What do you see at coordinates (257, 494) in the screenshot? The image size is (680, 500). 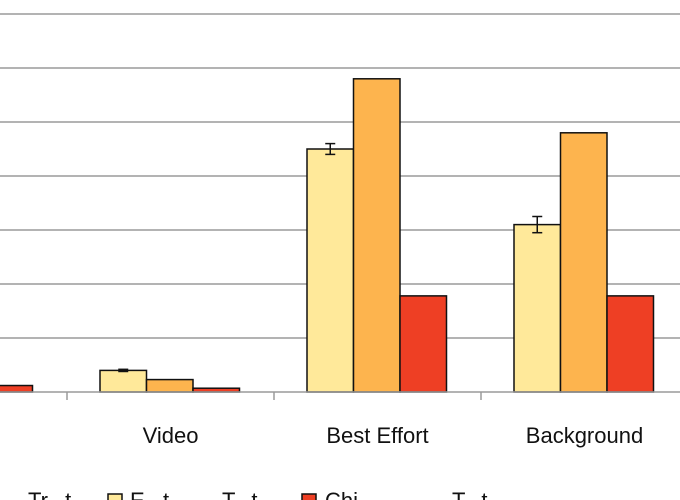 I see `legend: Tr...t E...t T...t Chi... T...t` at bounding box center [257, 494].